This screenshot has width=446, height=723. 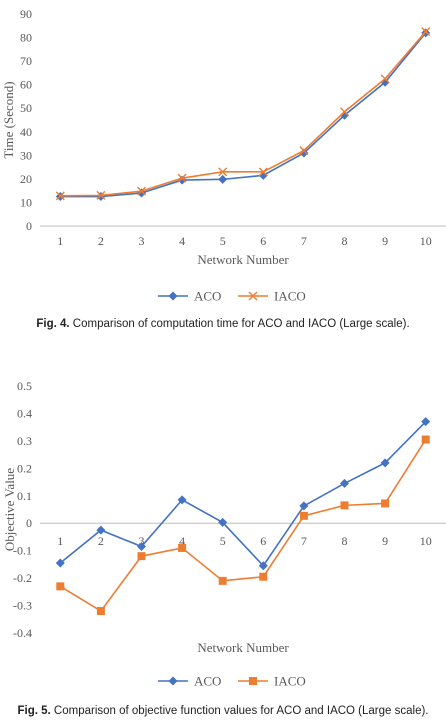 I want to click on time-chart-ytick-label: 0, so click(x=29, y=226).